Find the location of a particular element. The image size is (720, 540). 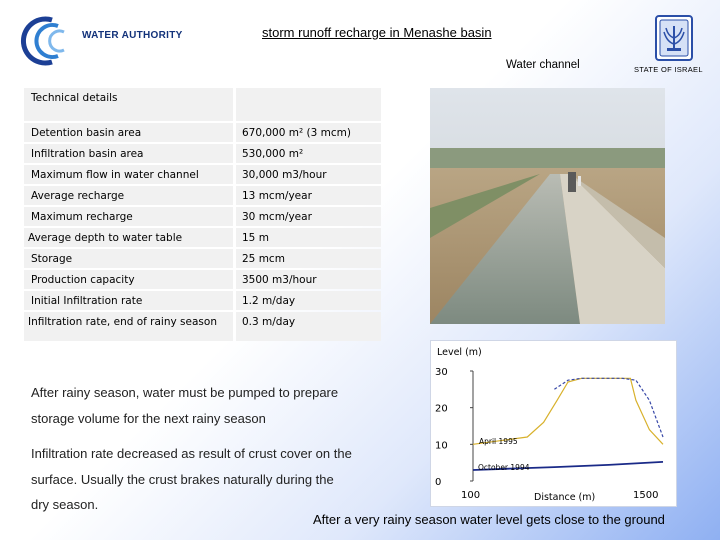

chart-y-axis-label: Level (m) is located at coordinates (459, 352).